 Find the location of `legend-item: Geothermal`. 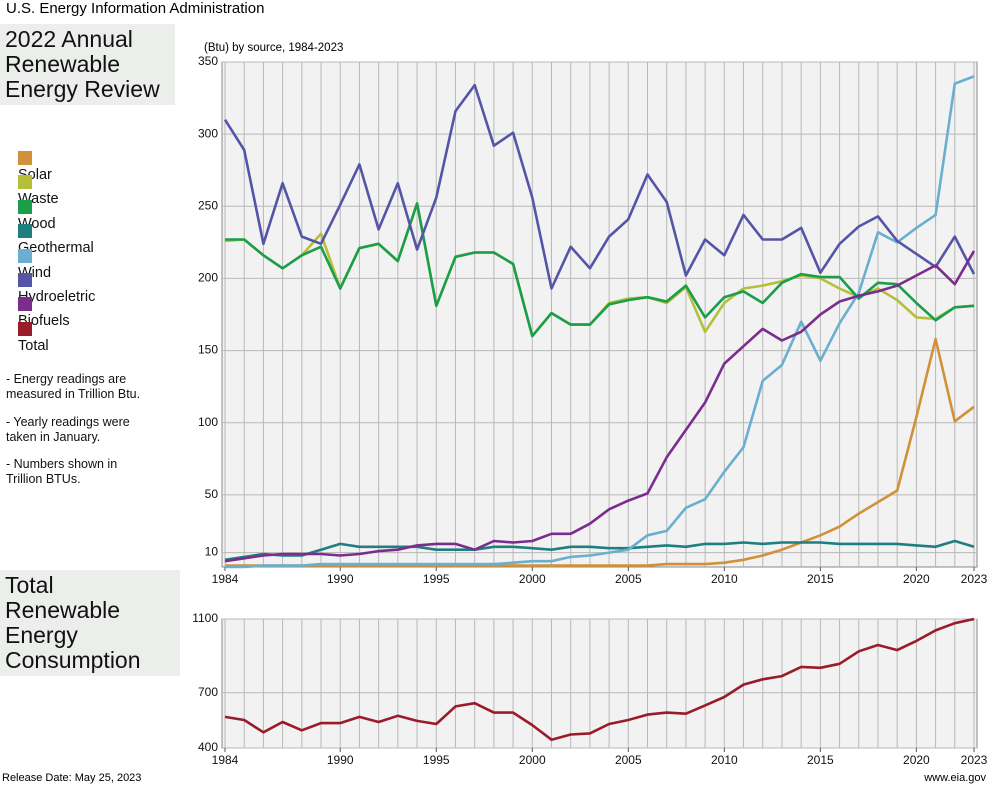

legend-item: Geothermal is located at coordinates (56, 240).